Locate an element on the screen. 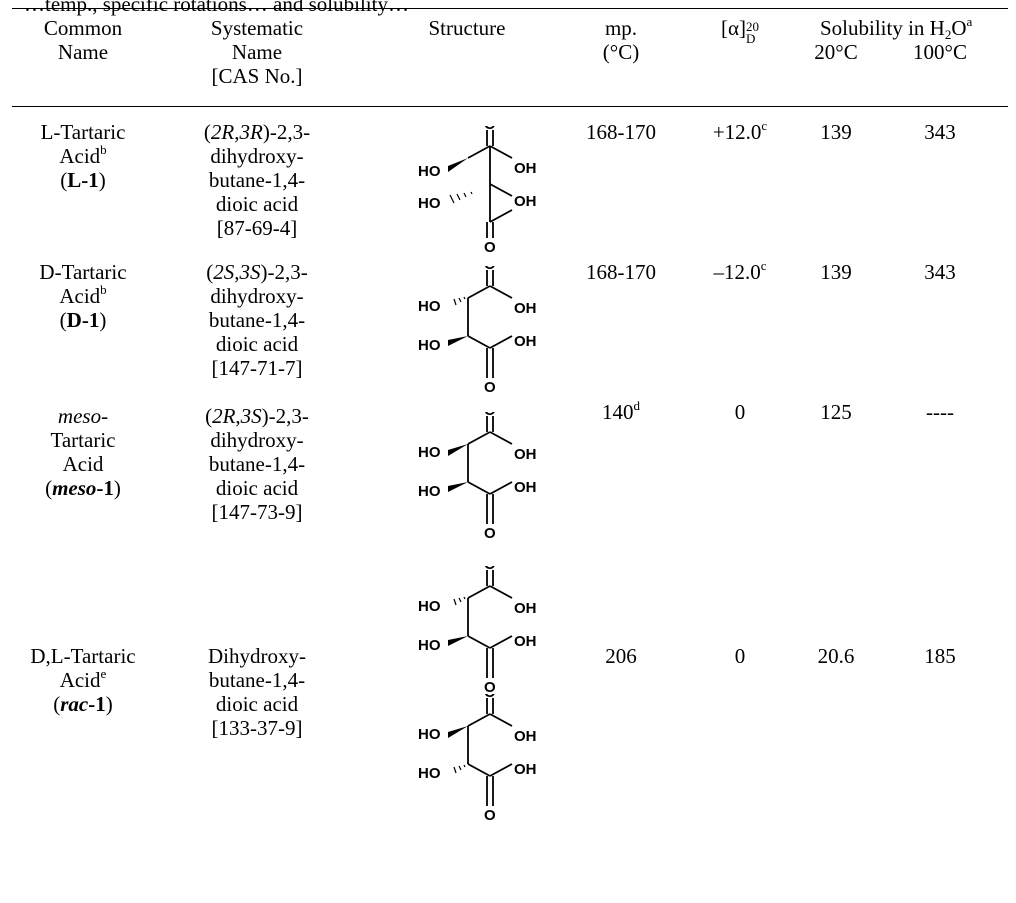 This screenshot has width=1016, height=903. row-l-tartaric-sol20: 139 is located at coordinates (836, 132).